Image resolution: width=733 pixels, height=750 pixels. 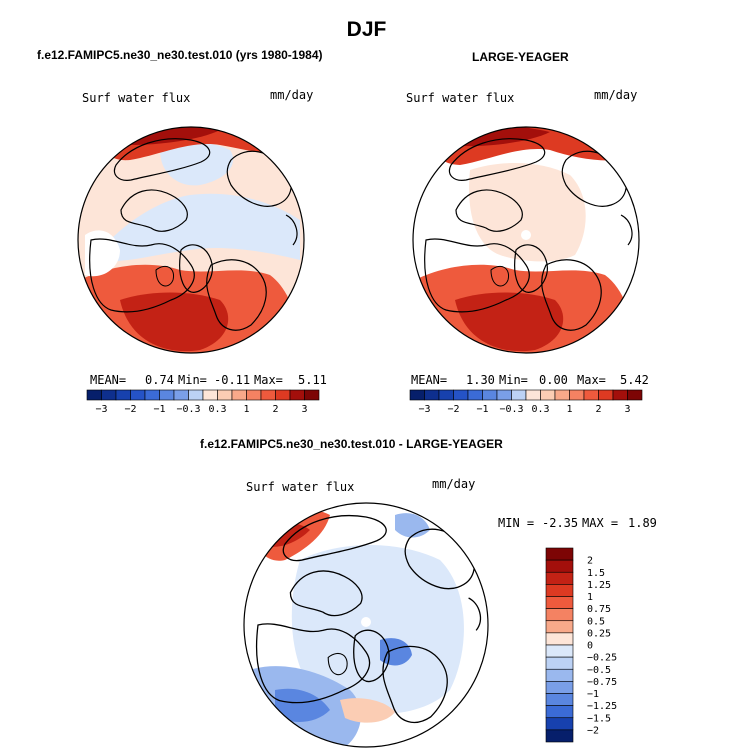 What do you see at coordinates (366, 29) in the screenshot?
I see `figure-title: DJF` at bounding box center [366, 29].